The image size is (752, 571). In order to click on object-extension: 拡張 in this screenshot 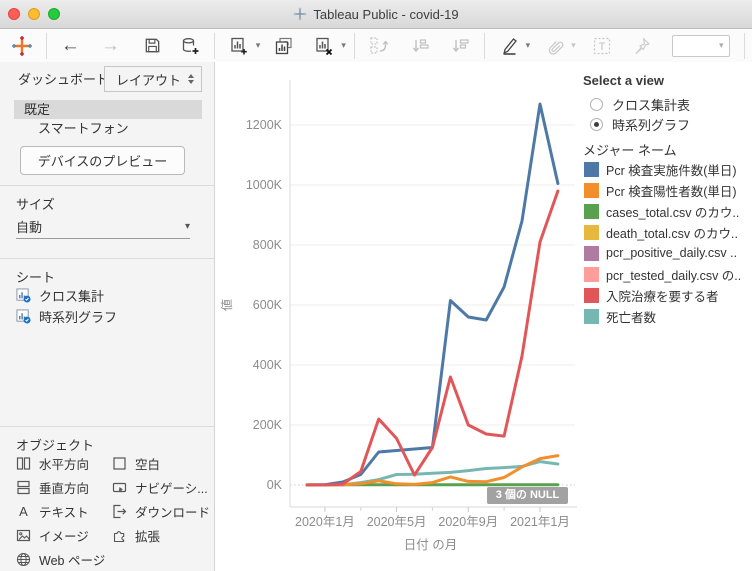, I will do `click(162, 535)`.